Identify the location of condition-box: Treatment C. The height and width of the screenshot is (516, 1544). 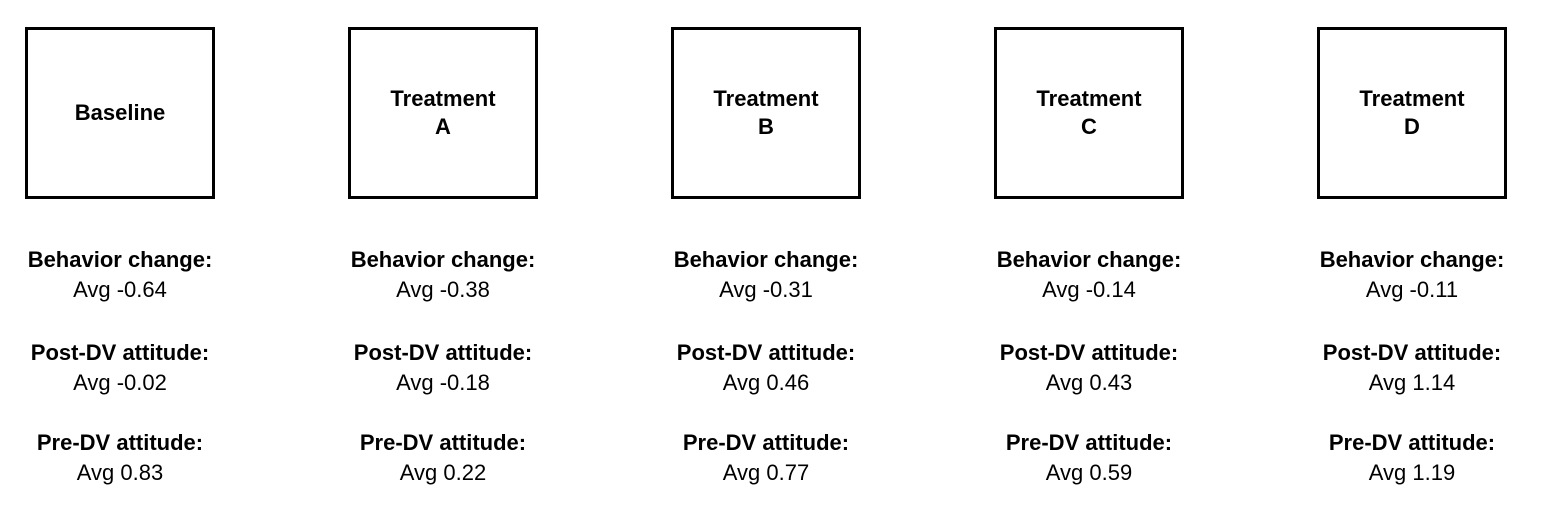
(1089, 113).